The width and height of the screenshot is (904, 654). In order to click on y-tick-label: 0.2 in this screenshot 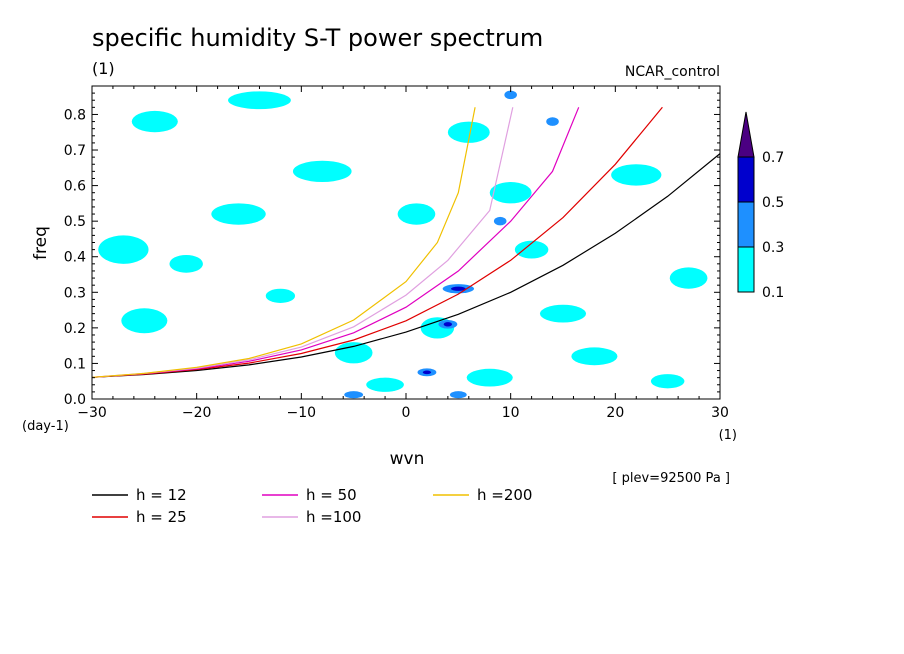, I will do `click(75, 329)`.